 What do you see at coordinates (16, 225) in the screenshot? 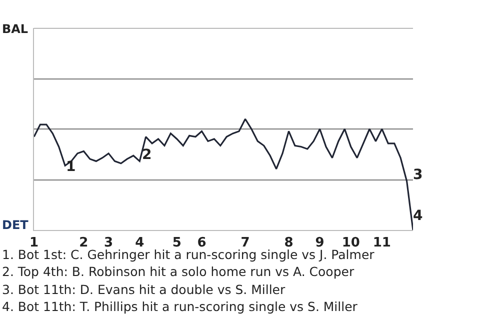
I see `text: DET` at bounding box center [16, 225].